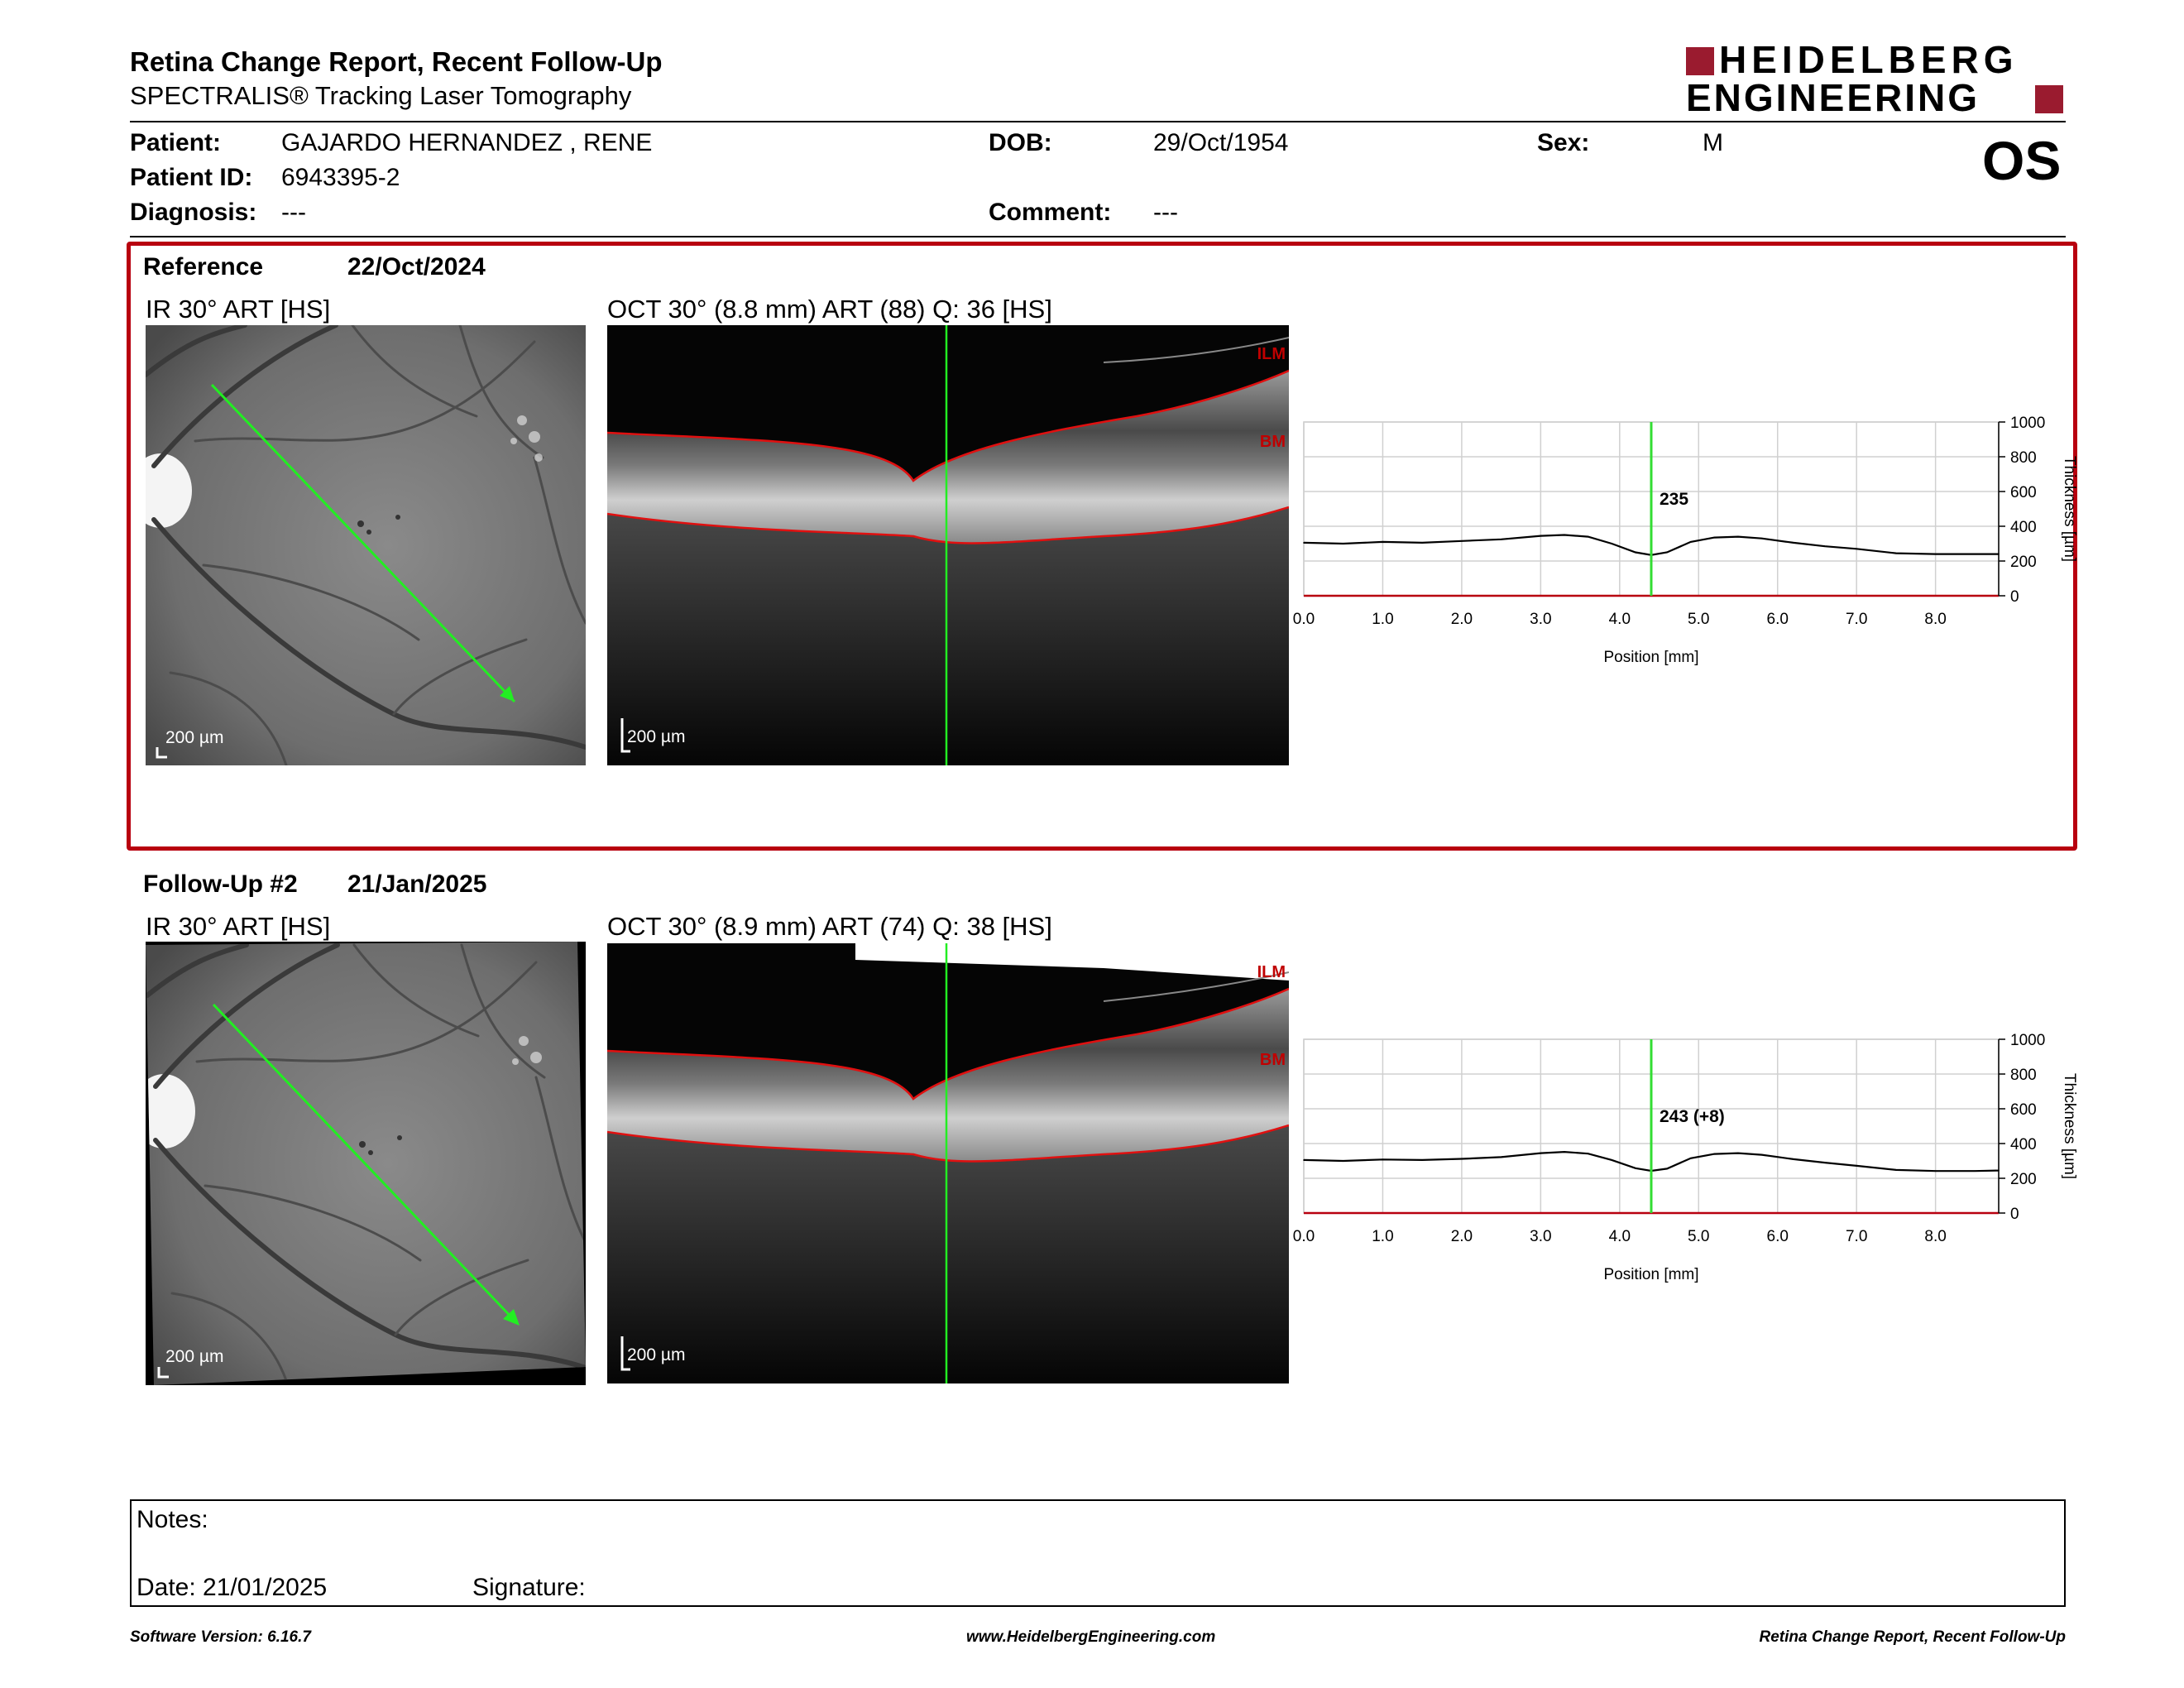 The image size is (2184, 1688). What do you see at coordinates (1833, 97) in the screenshot?
I see `logo-line-2: ENGINEERING` at bounding box center [1833, 97].